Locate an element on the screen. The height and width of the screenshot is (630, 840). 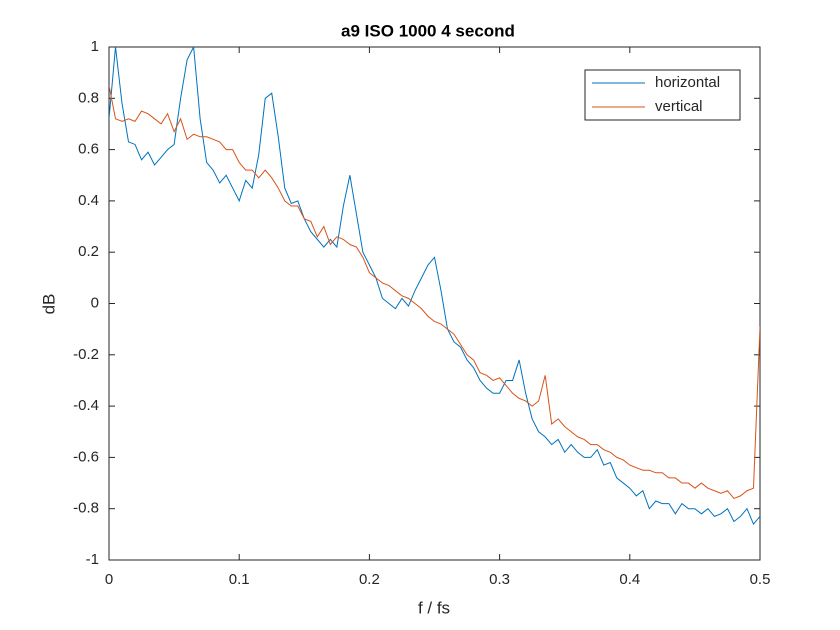
chart-title: a9 ISO 1000 4 second is located at coordinates (428, 30).